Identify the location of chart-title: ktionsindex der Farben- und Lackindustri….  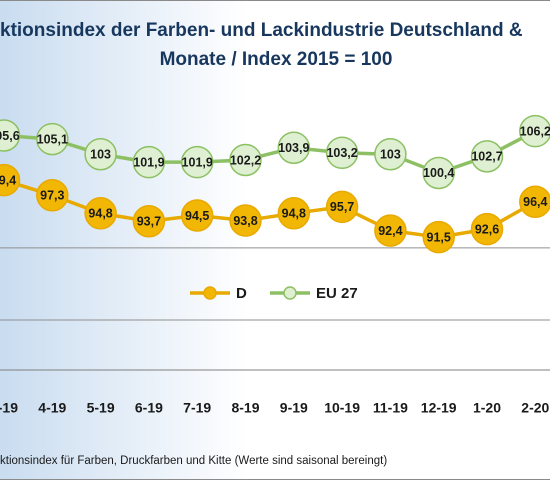
(261, 30).